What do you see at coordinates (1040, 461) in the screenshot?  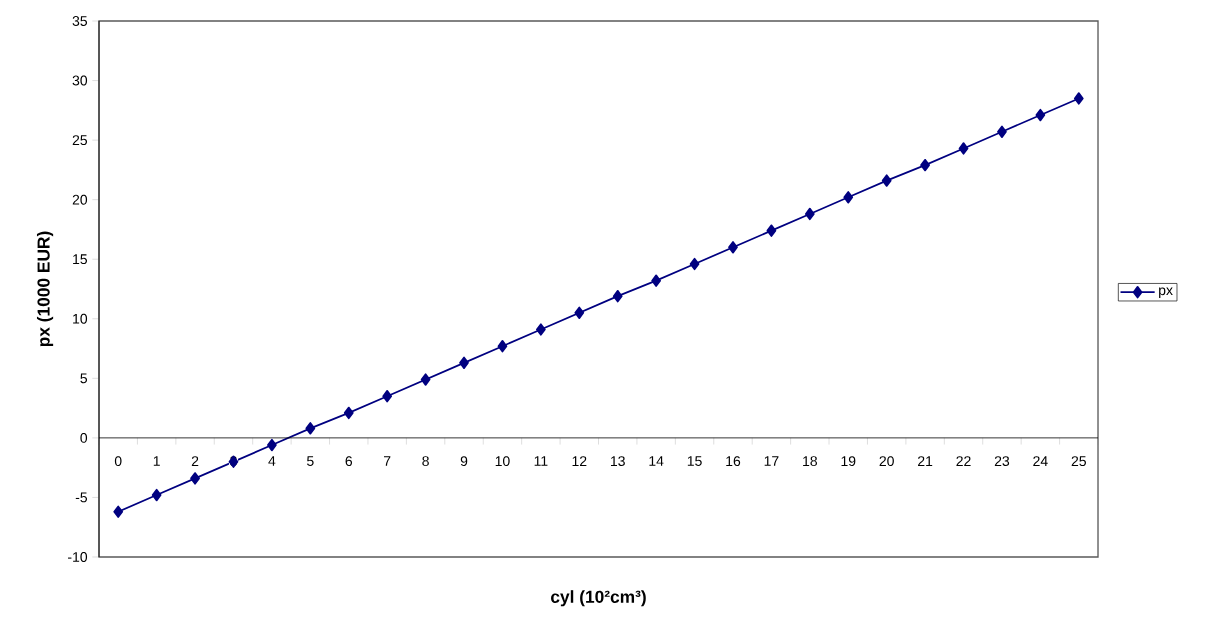 I see `x-tick-label: 24` at bounding box center [1040, 461].